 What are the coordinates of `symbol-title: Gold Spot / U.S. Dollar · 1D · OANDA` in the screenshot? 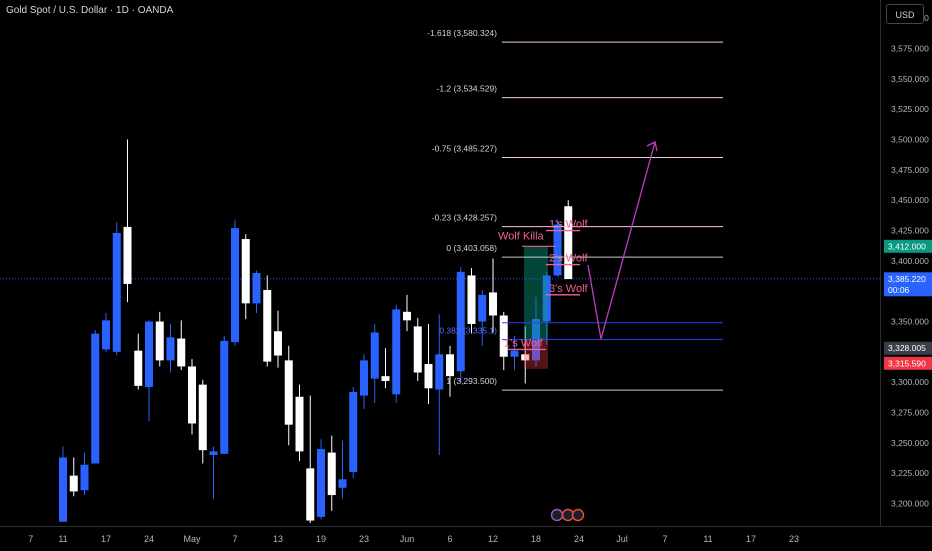 It's located at (90, 10).